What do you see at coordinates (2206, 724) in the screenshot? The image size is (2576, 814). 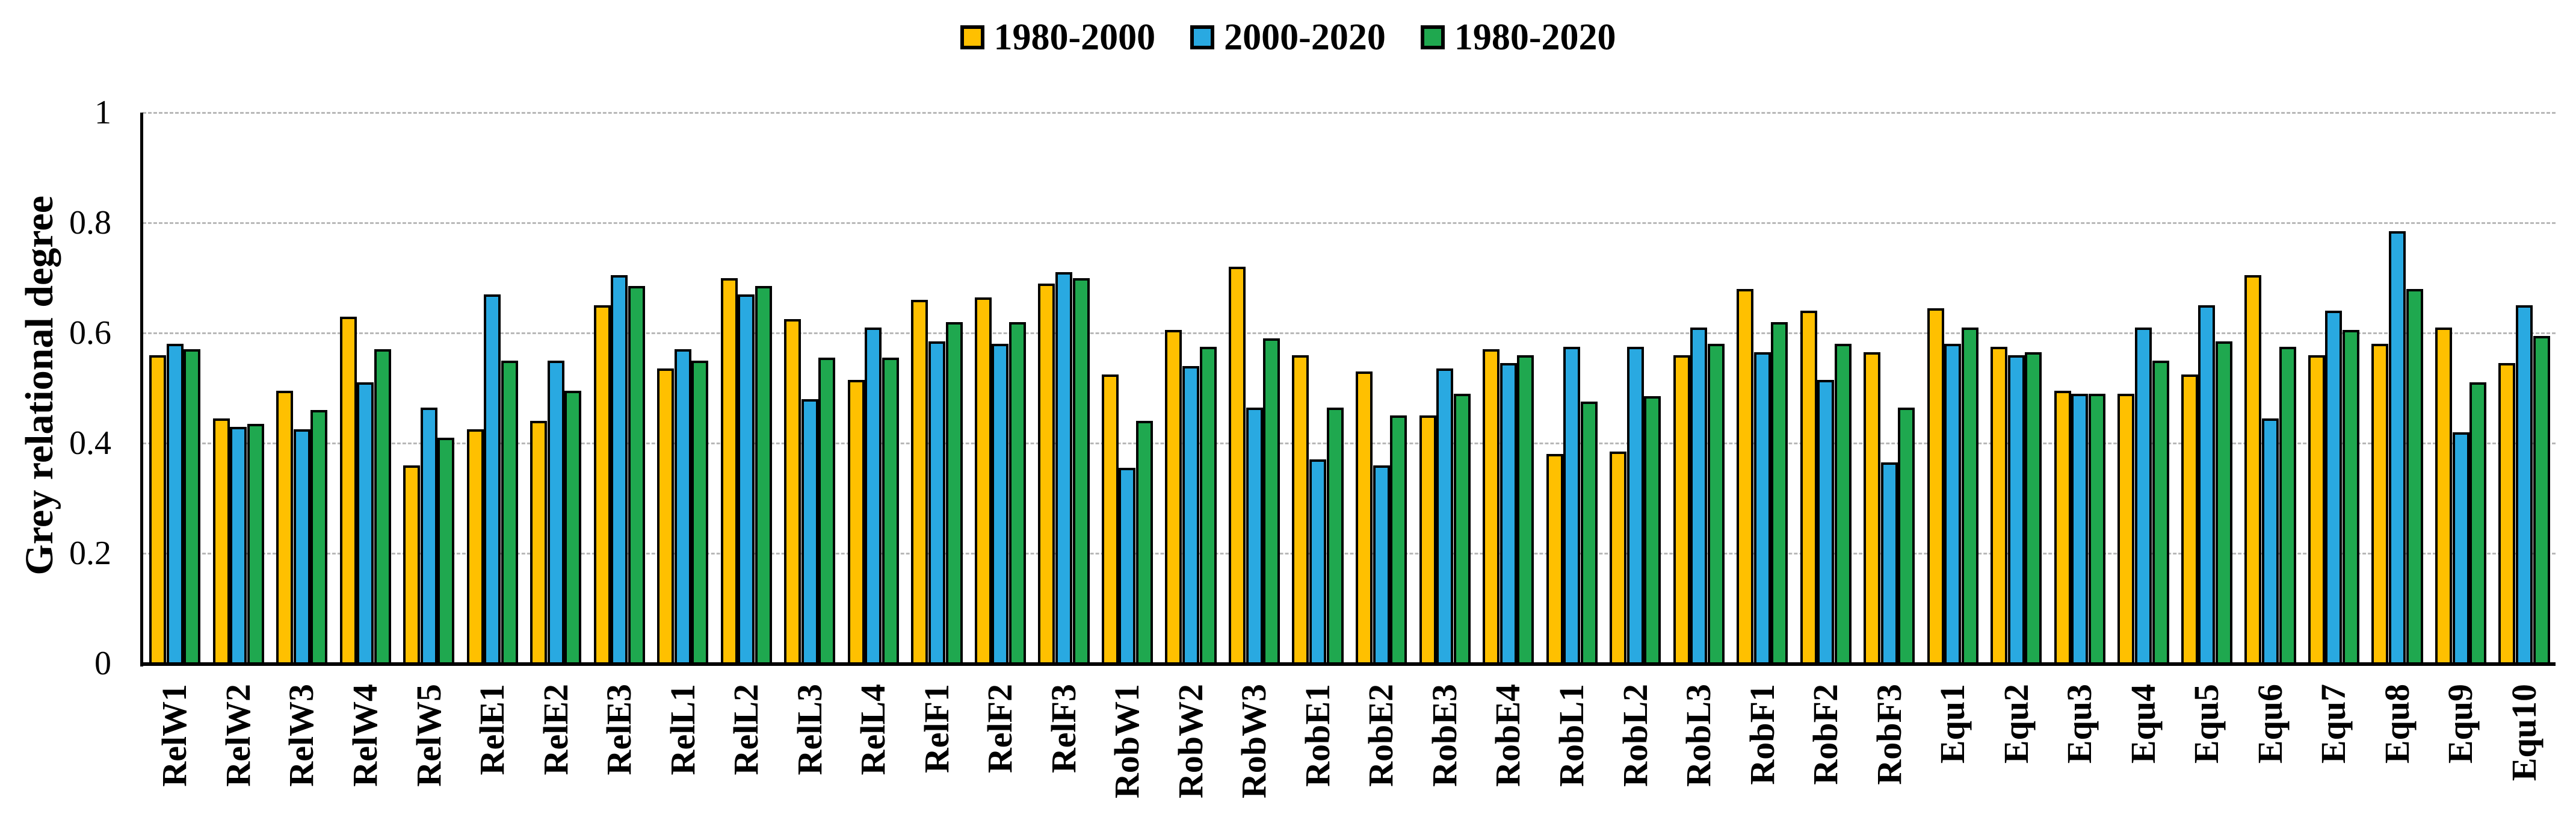 I see `x-tick-label: Equ5` at bounding box center [2206, 724].